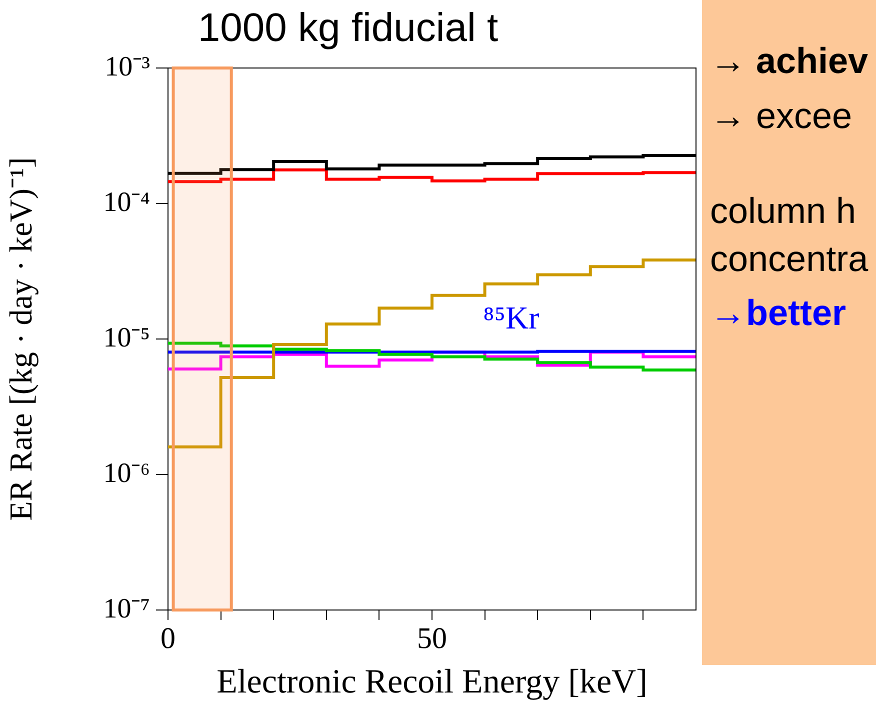 The image size is (876, 708). Describe the element at coordinates (432, 682) in the screenshot. I see `x-axis-title: Electronic Recoil Energy [keV]` at that location.